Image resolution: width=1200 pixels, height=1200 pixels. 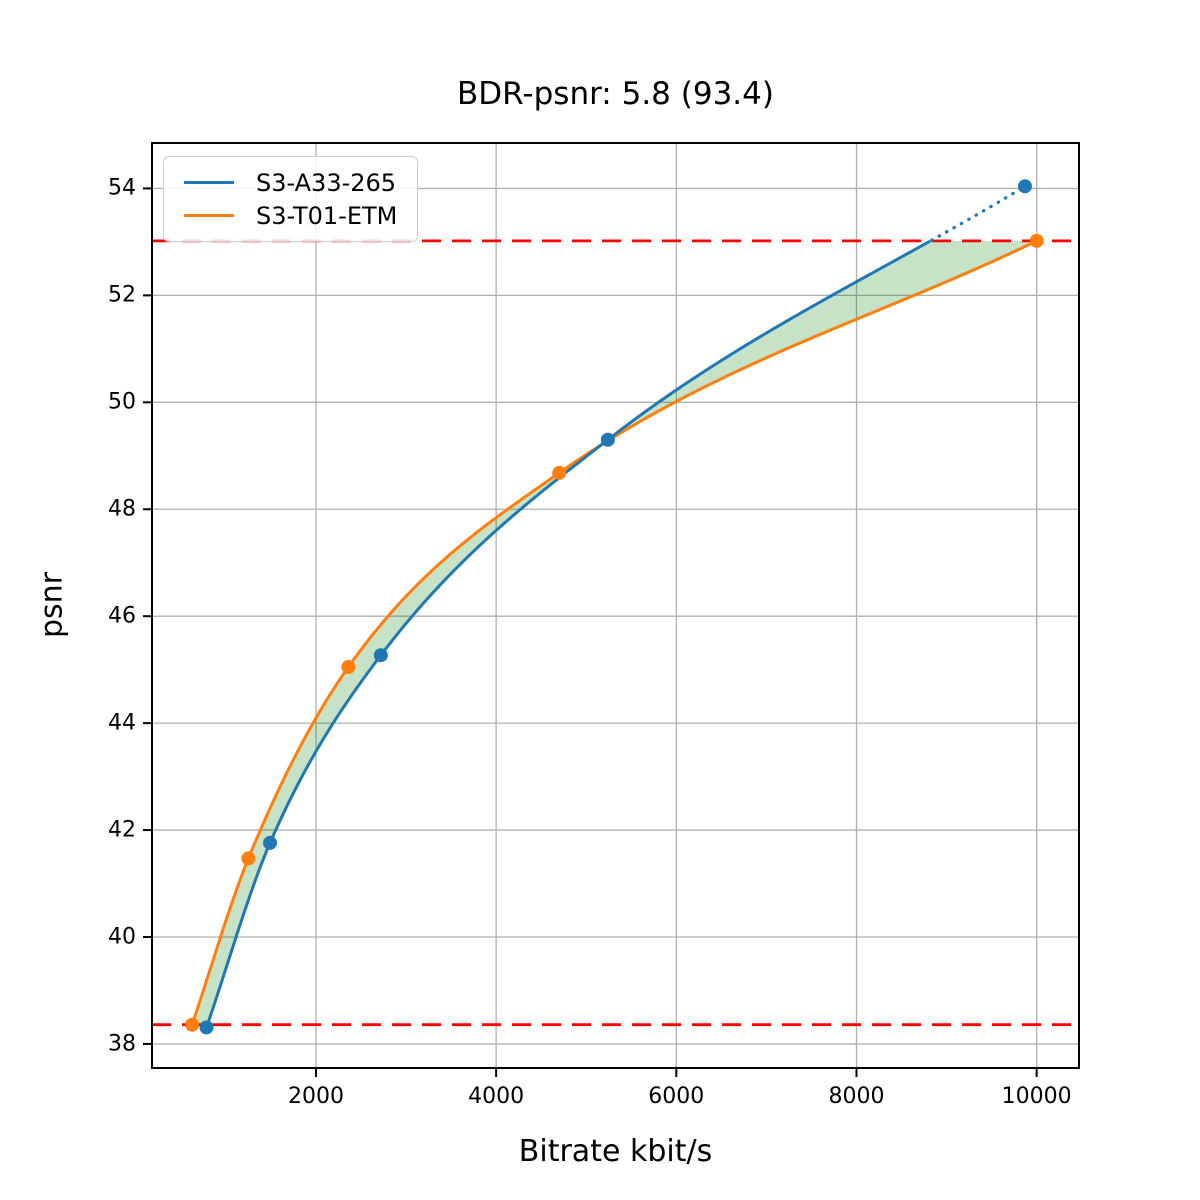 What do you see at coordinates (209, 215) in the screenshot?
I see `legend-line-sample-orange` at bounding box center [209, 215].